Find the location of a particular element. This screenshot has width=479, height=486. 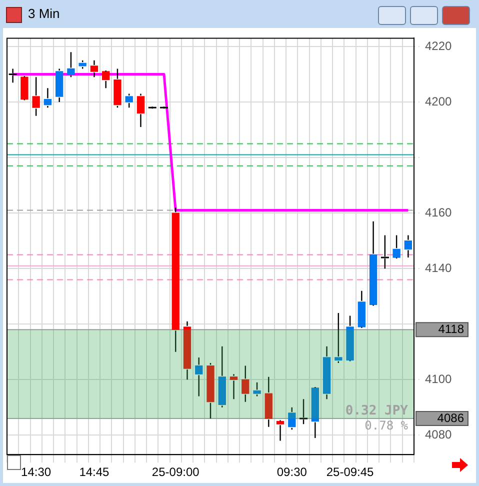

y-tick-label: 4140 is located at coordinates (438, 267).